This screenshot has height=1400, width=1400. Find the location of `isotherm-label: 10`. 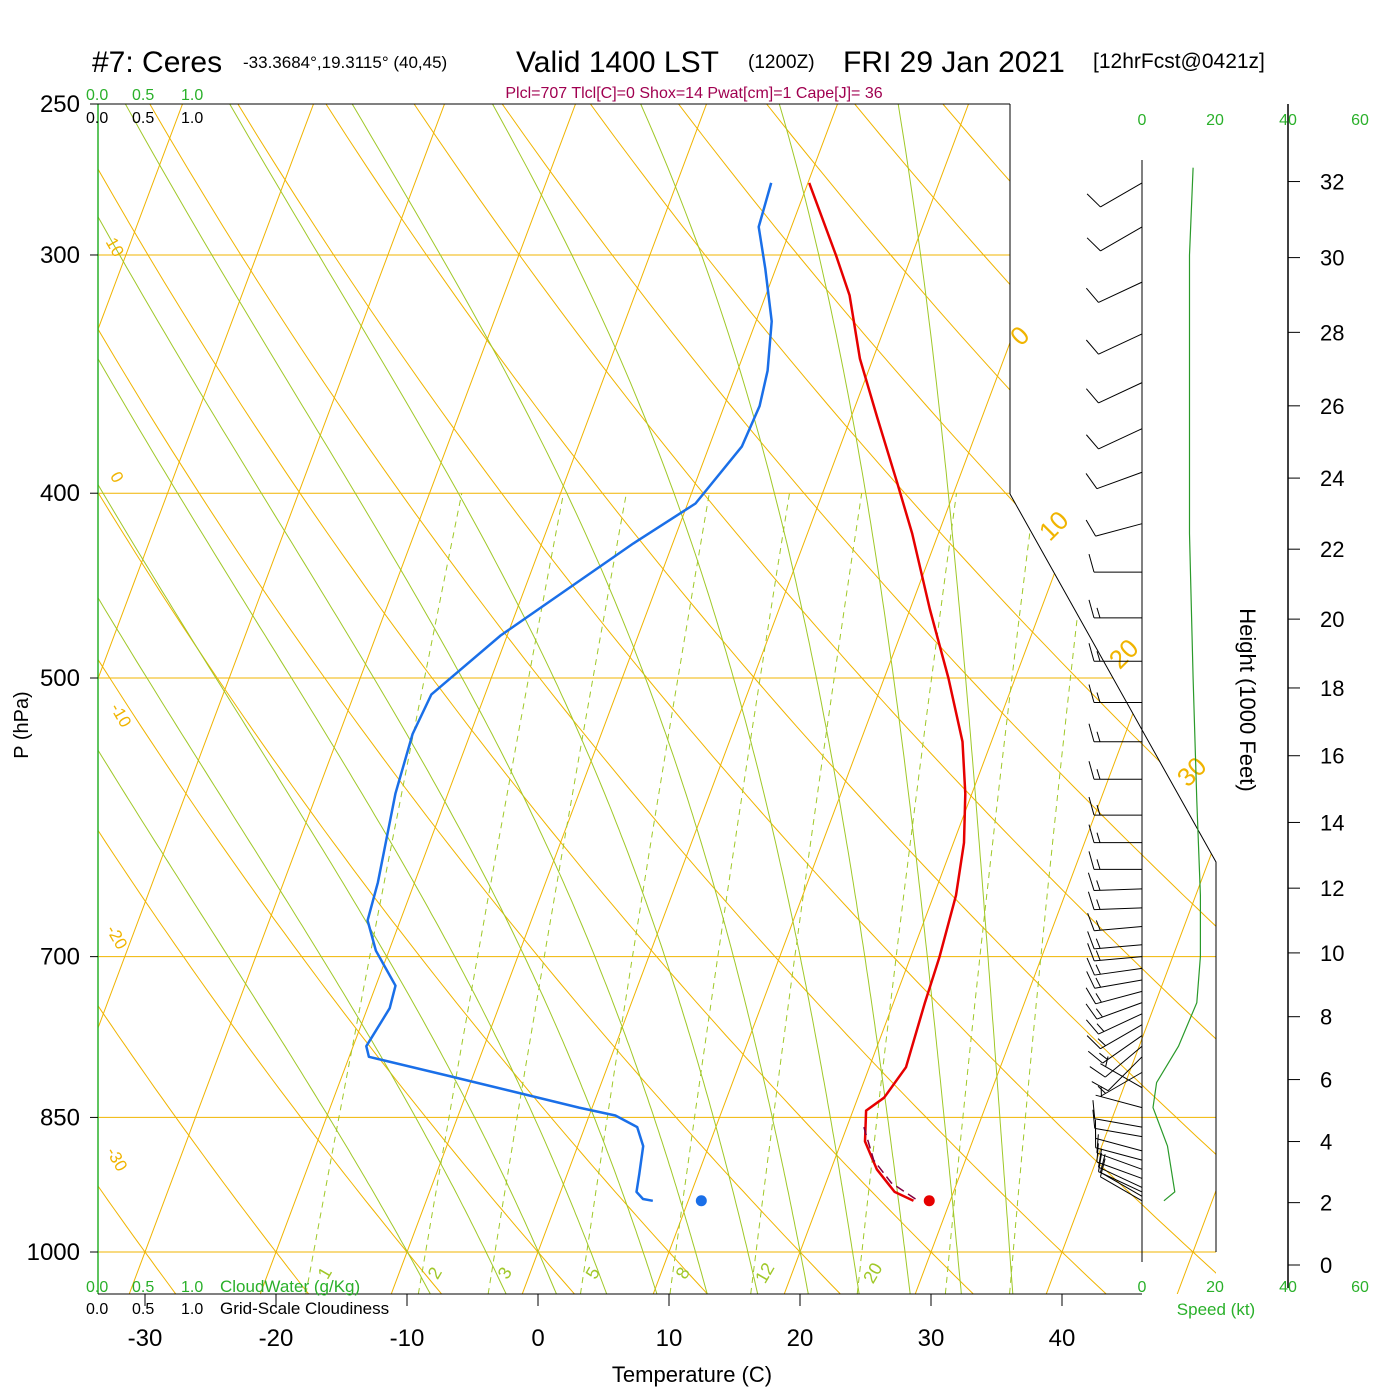

isotherm-label: 10 is located at coordinates (115, 247).